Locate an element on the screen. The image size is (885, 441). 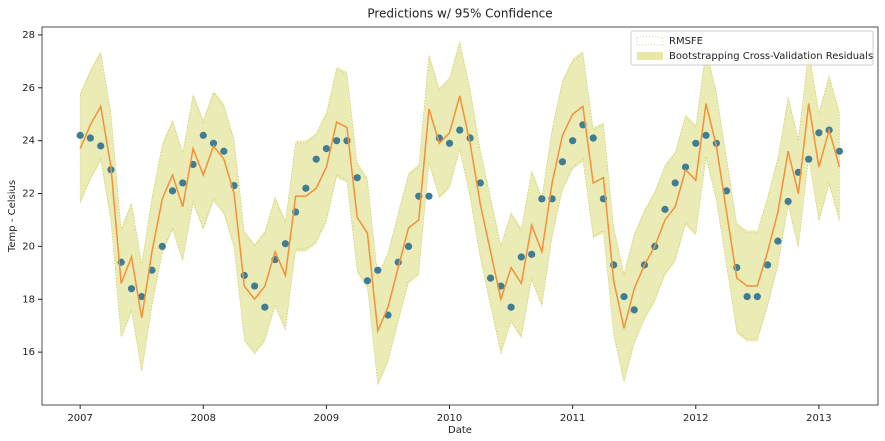
y-tick-label: 26 is located at coordinates (28, 88).